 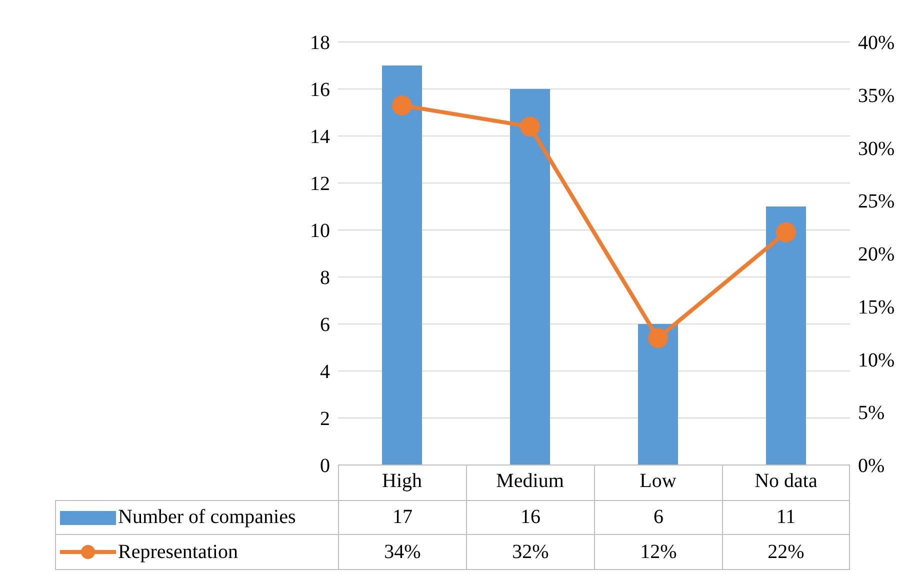 I want to click on y-tick-label: 18, so click(x=320, y=43).